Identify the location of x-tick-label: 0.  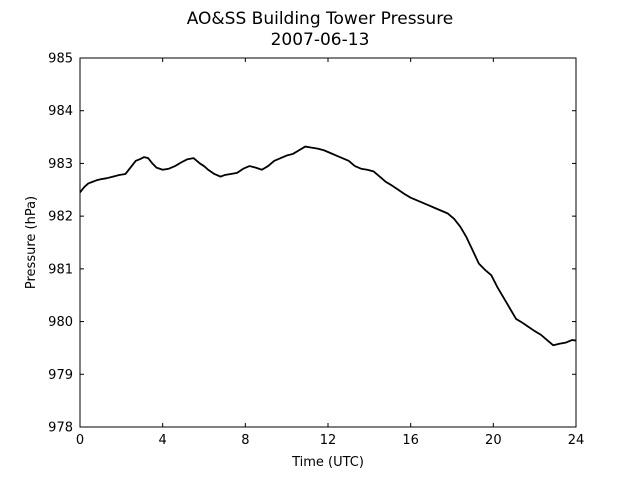
(80, 440).